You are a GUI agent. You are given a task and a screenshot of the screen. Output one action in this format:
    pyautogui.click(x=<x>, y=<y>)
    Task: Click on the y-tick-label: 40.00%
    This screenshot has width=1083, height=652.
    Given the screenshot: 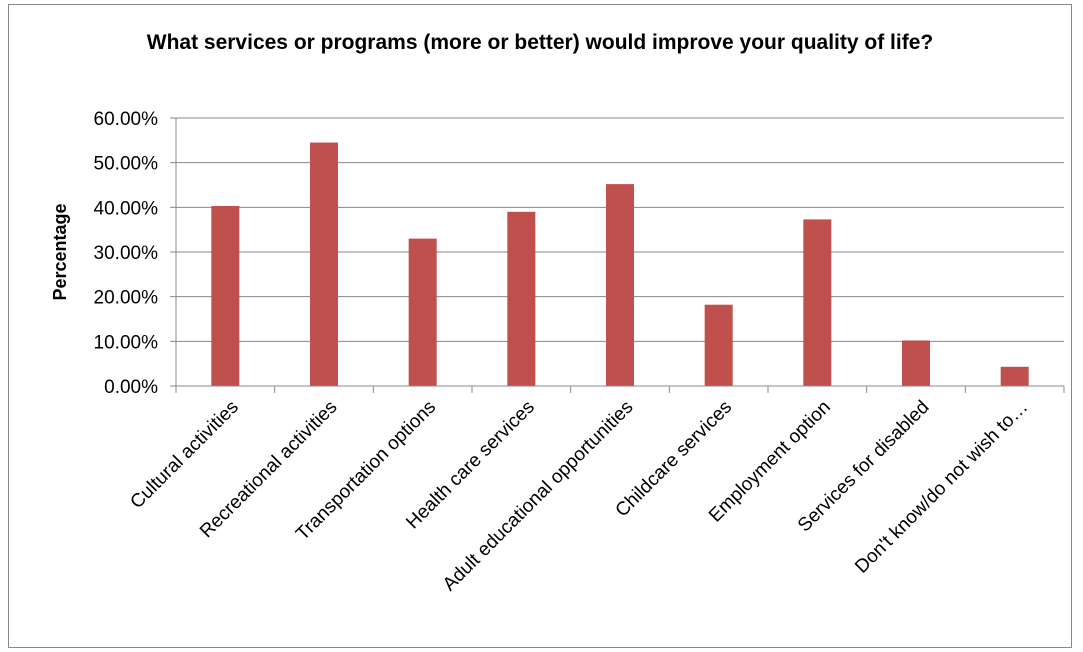 What is the action you would take?
    pyautogui.click(x=126, y=208)
    